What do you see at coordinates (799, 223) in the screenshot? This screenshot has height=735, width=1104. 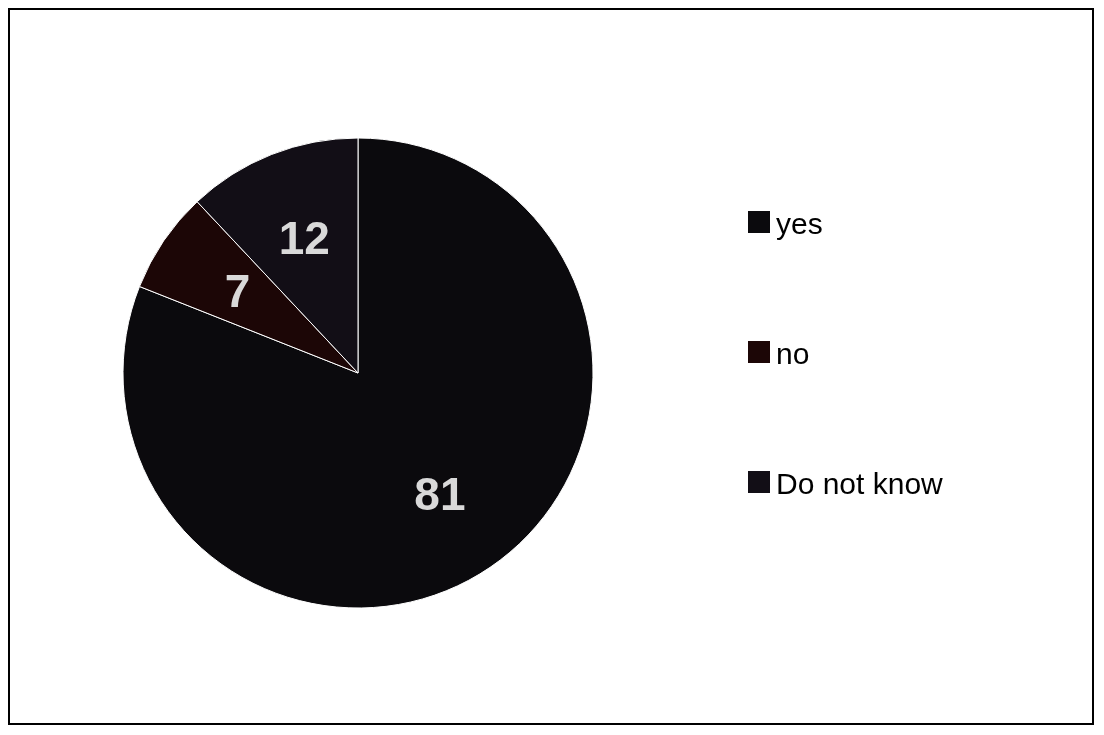 I see `legend-label: yes` at bounding box center [799, 223].